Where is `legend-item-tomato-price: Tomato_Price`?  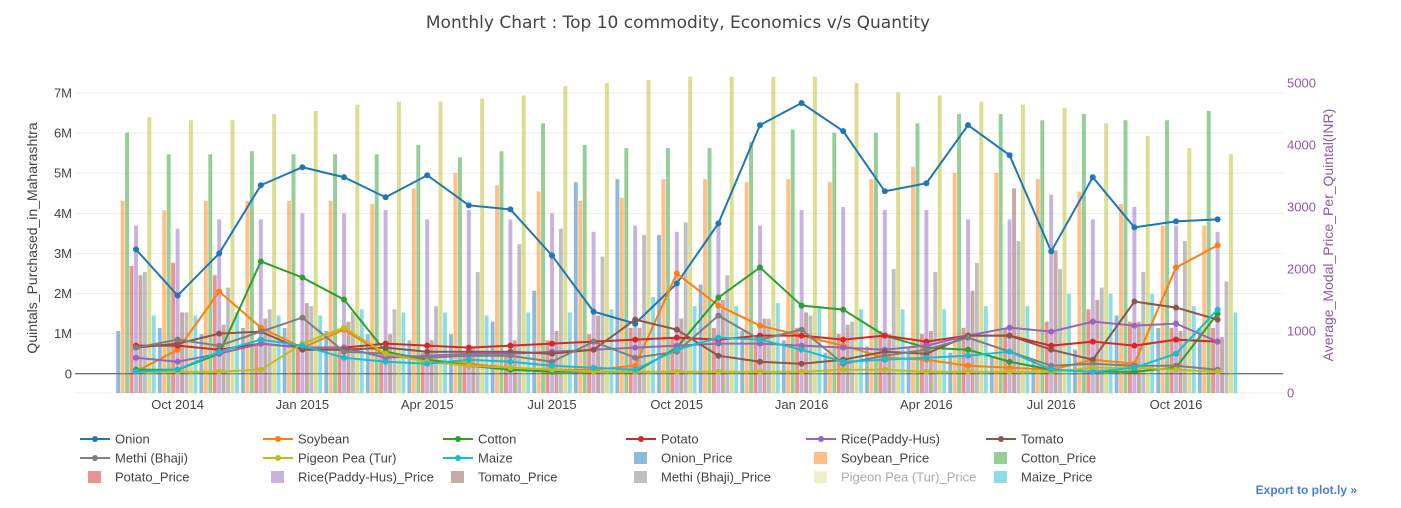 legend-item-tomato-price: Tomato_Price is located at coordinates (504, 477).